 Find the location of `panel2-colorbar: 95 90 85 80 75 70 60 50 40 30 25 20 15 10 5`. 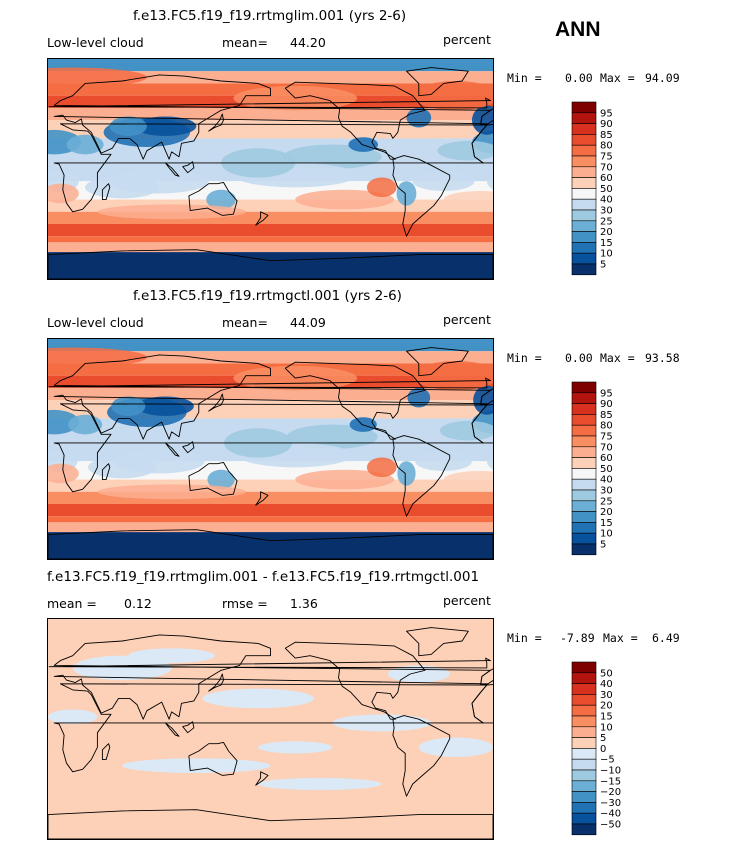

panel2-colorbar: 95 90 85 80 75 70 60 50 40 30 25 20 15 10 5 is located at coordinates (600, 472).